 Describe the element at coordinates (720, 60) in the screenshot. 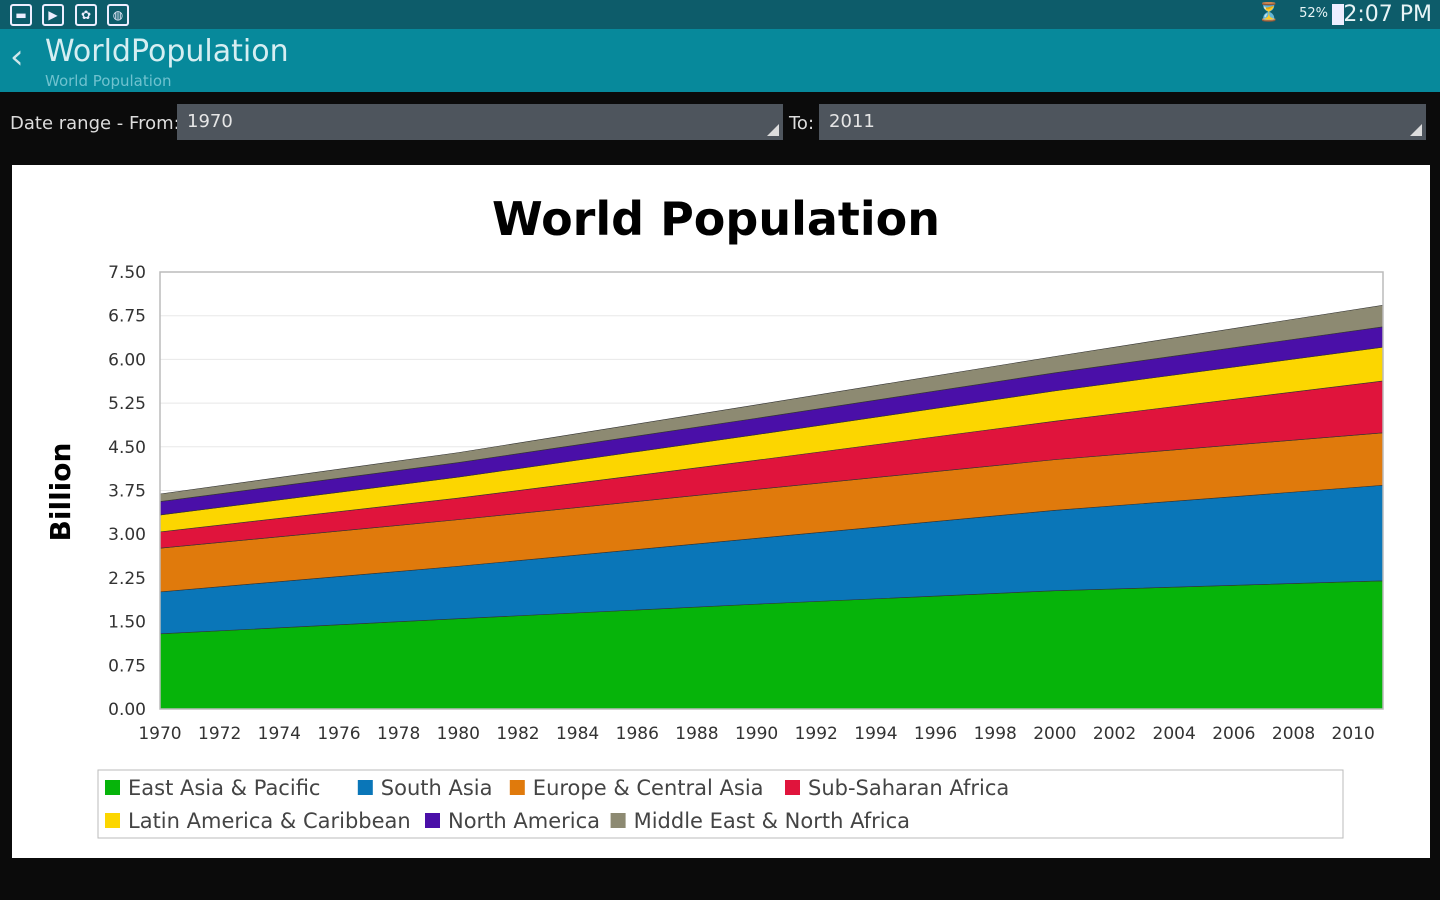

I see `action-bar: ‹ WorldPopulation World Population` at that location.